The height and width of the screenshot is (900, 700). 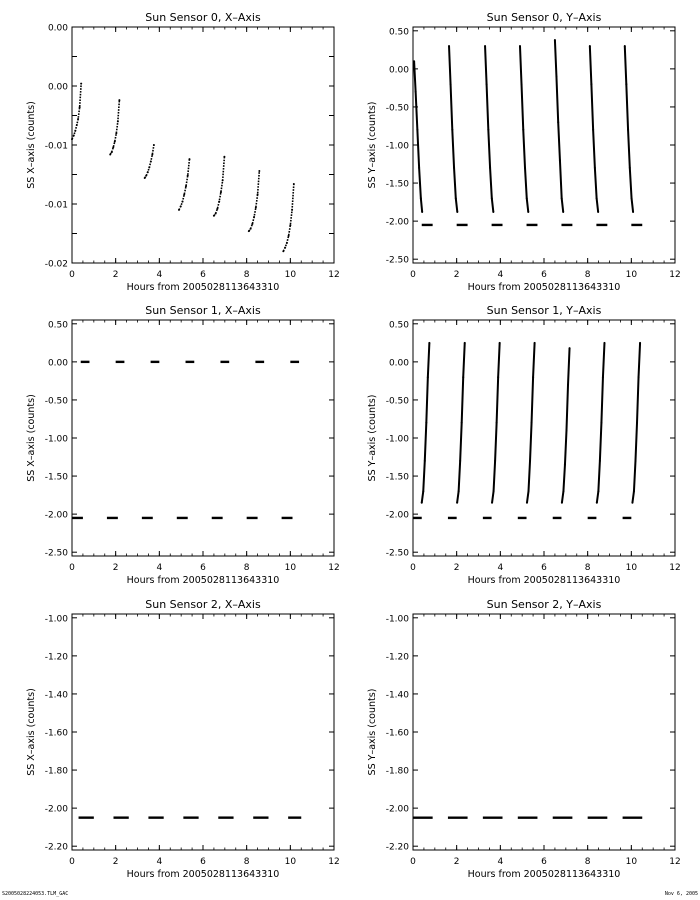 I want to click on y-tick-label: -1.60, so click(x=398, y=734).